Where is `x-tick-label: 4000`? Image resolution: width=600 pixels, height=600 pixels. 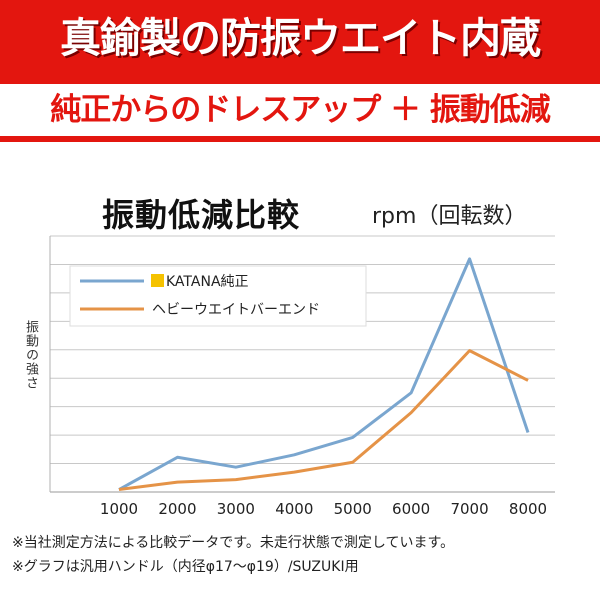 x-tick-label: 4000 is located at coordinates (294, 509).